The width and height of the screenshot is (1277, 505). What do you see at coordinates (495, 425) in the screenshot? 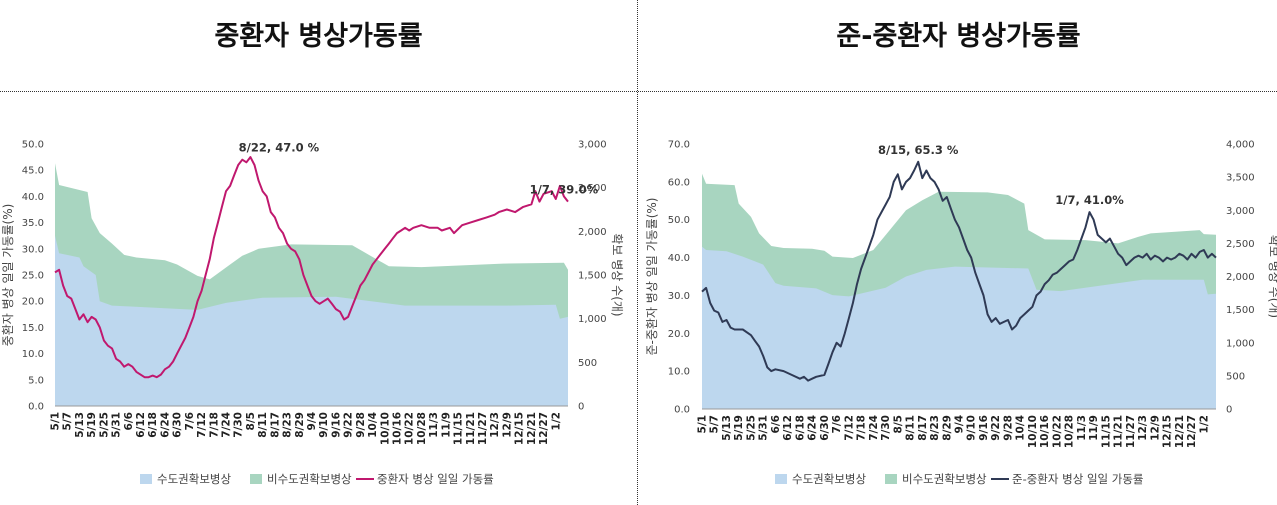
I see `left-xtick-label: 12/3` at bounding box center [495, 425].